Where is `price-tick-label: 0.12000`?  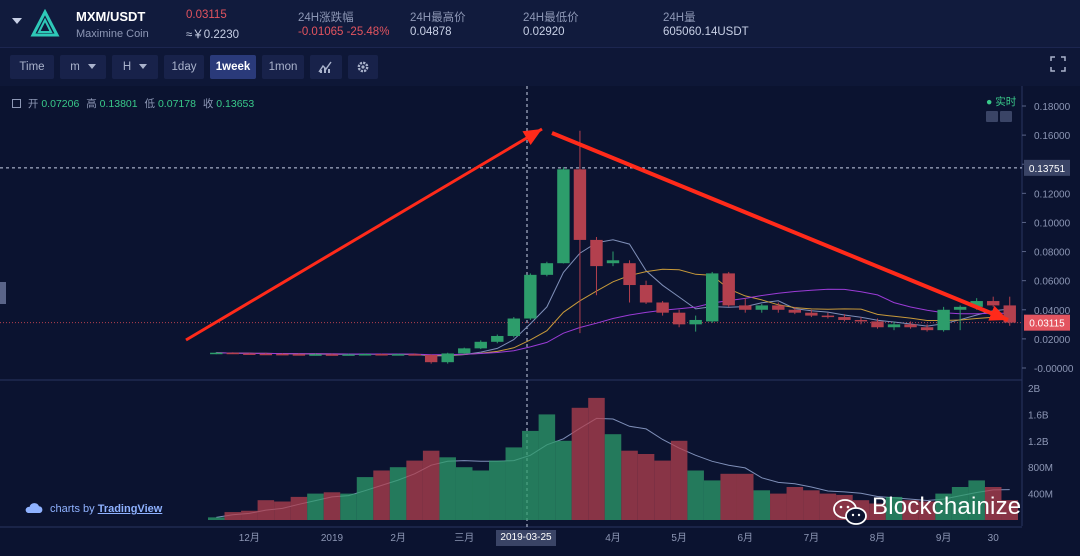 price-tick-label: 0.12000 is located at coordinates (1052, 194).